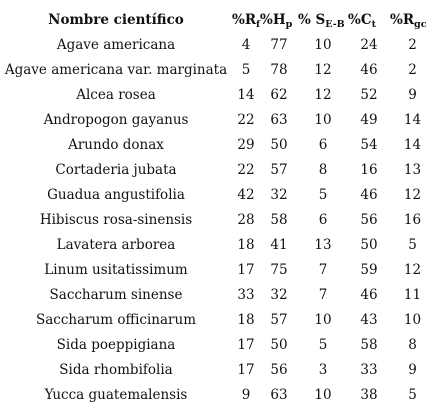 The image size is (435, 414). Describe the element at coordinates (246, 194) in the screenshot. I see `cell-rf: 42` at that location.